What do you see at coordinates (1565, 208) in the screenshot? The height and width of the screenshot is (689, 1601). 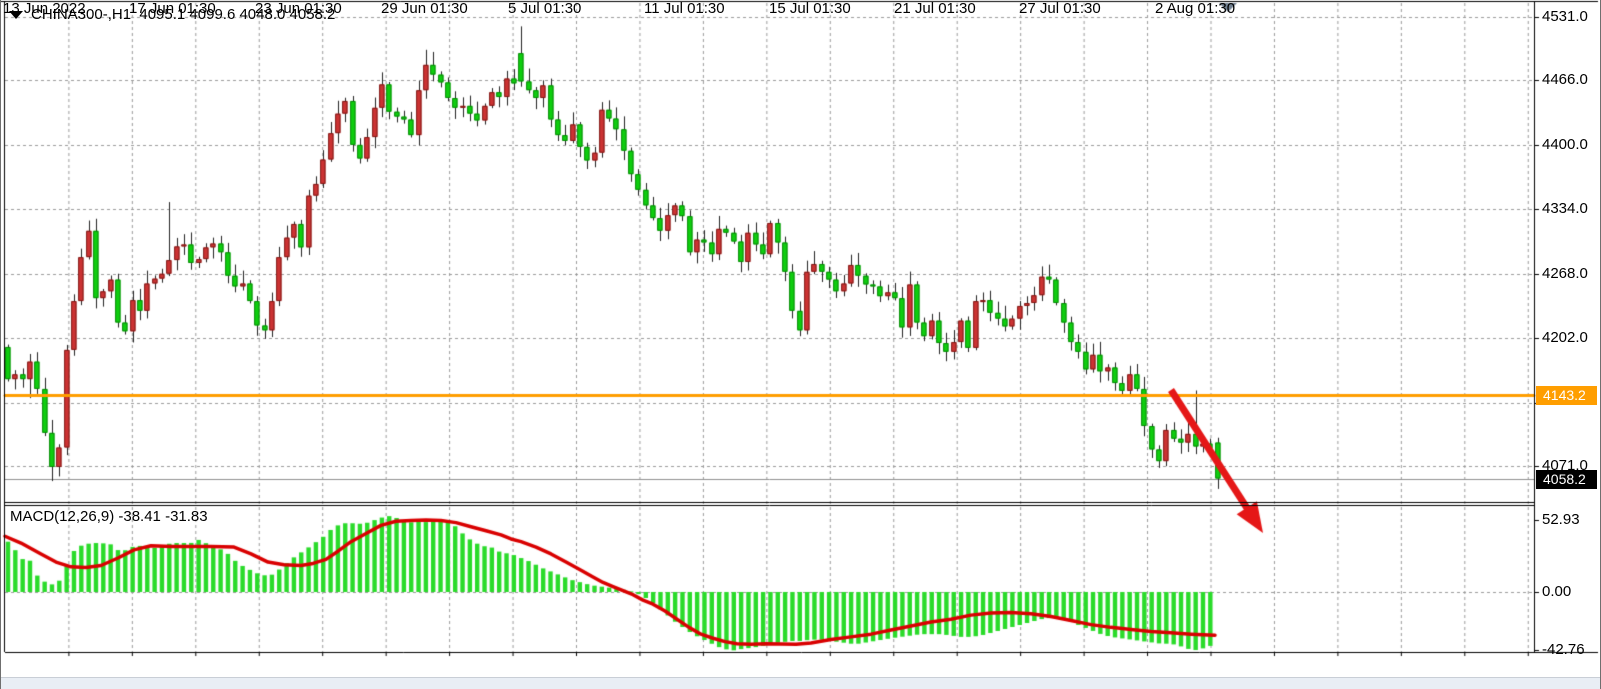 I see `price-tick-label: 4334.0` at bounding box center [1565, 208].